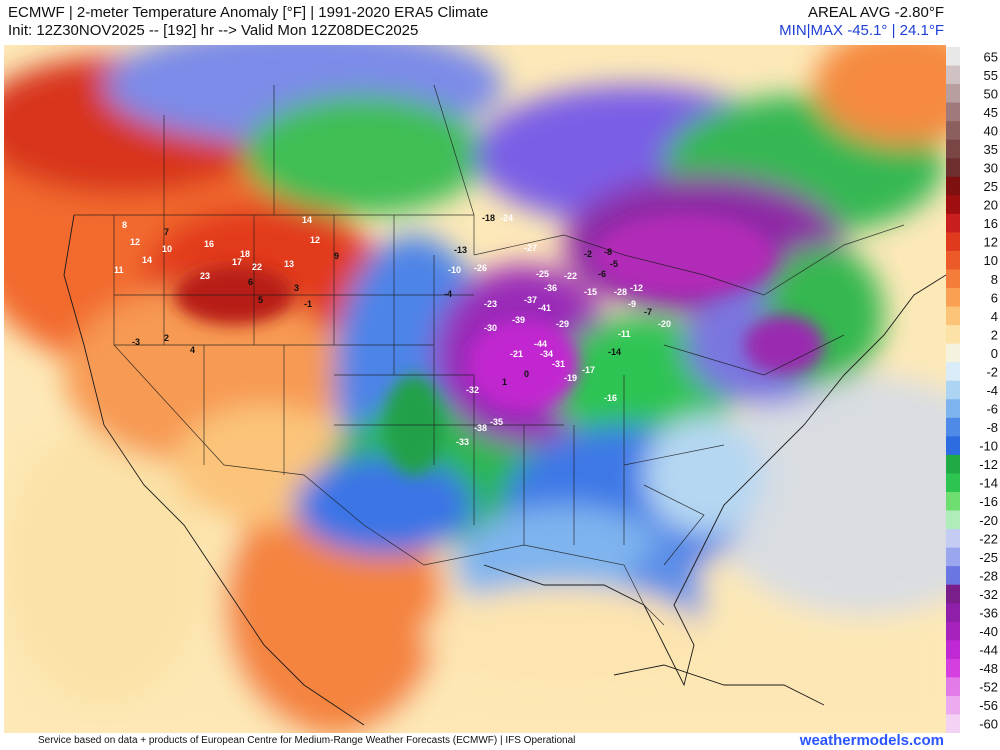 This screenshot has height=750, width=1000. Describe the element at coordinates (992, 427) in the screenshot. I see `colorbar-tick-label: -8` at that location.